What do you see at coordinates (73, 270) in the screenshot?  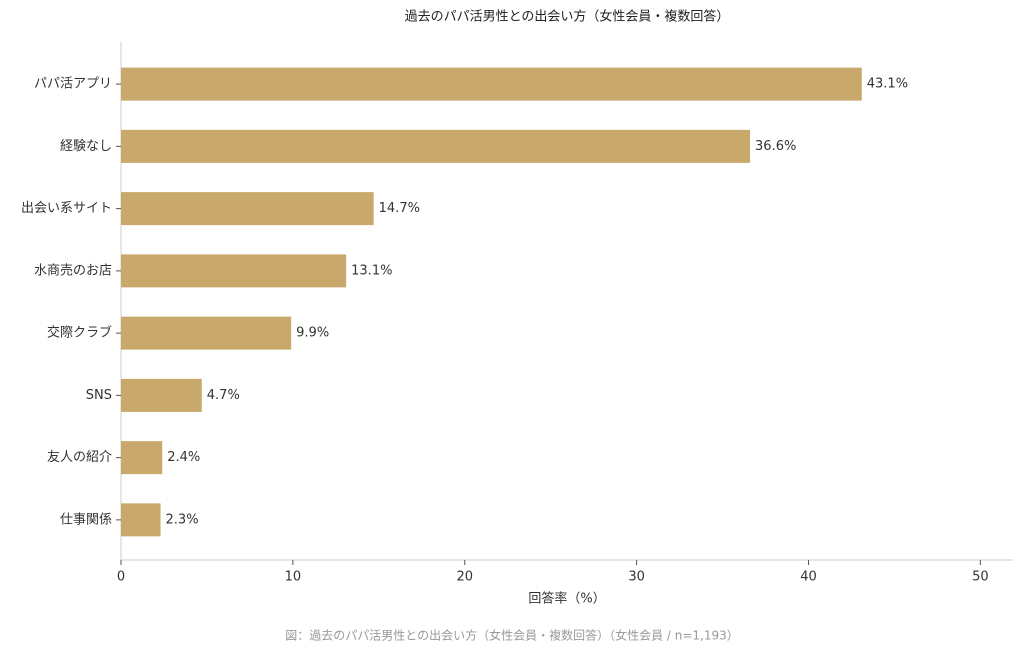 I see `y-tick-label: 水商売のお店` at bounding box center [73, 270].